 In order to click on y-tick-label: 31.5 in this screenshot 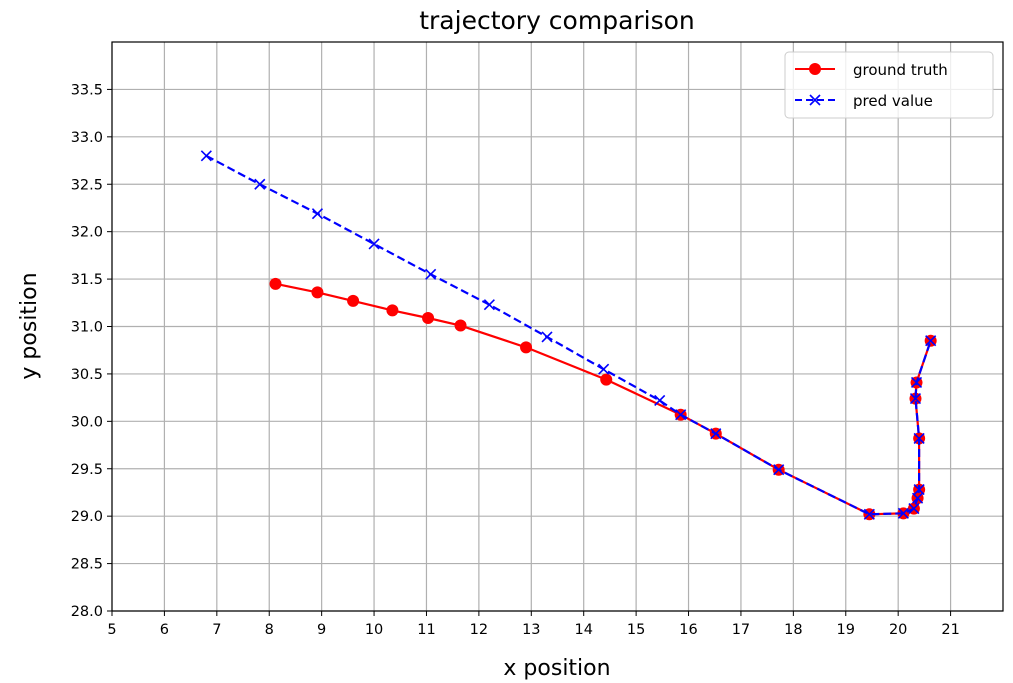, I will do `click(87, 280)`.